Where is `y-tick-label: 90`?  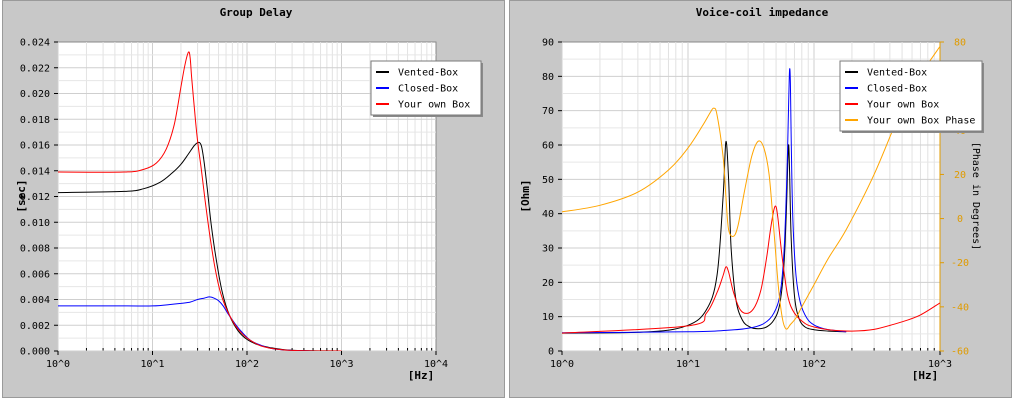
y-tick-label: 90 is located at coordinates (548, 43).